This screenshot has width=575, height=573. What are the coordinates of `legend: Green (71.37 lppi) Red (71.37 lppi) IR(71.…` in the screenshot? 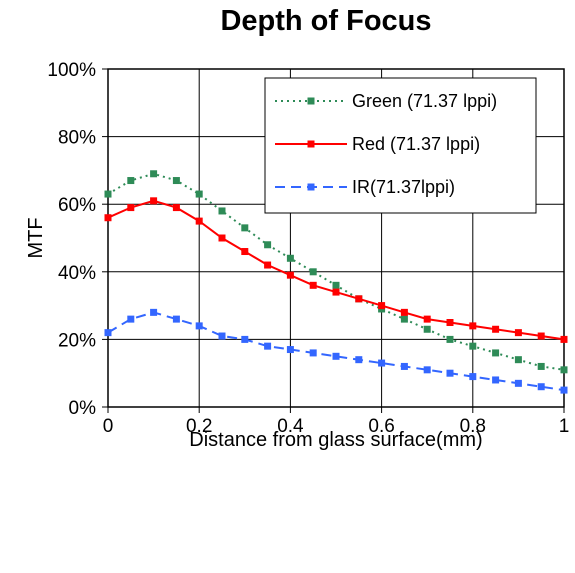 It's located at (400, 145).